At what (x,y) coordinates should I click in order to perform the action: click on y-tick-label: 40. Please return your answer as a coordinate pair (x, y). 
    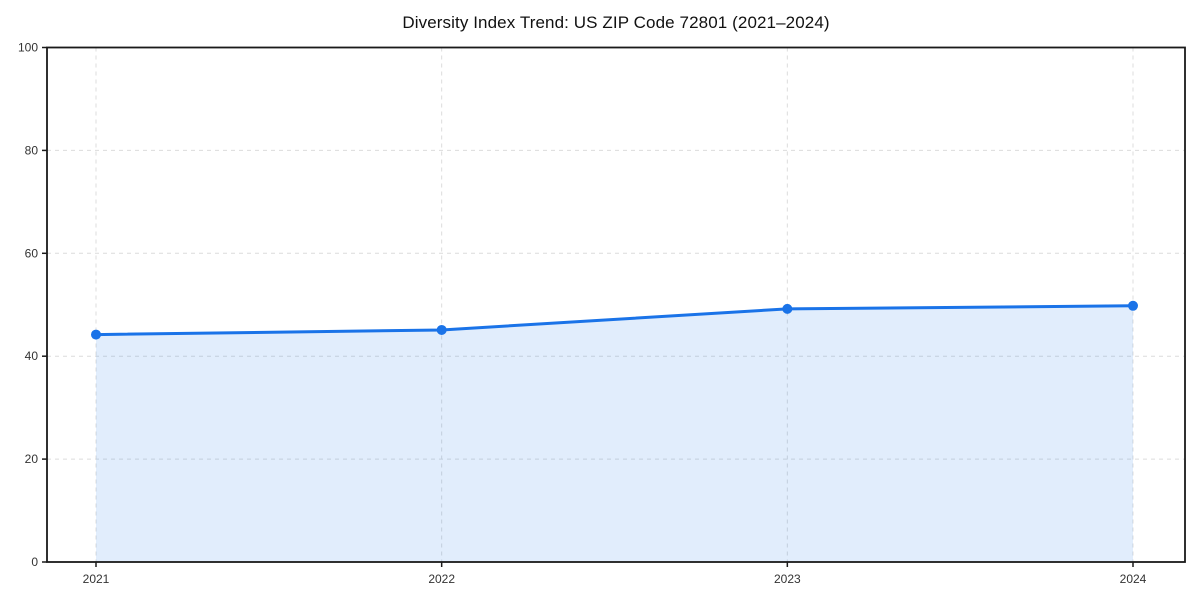
    Looking at the image, I should click on (32, 356).